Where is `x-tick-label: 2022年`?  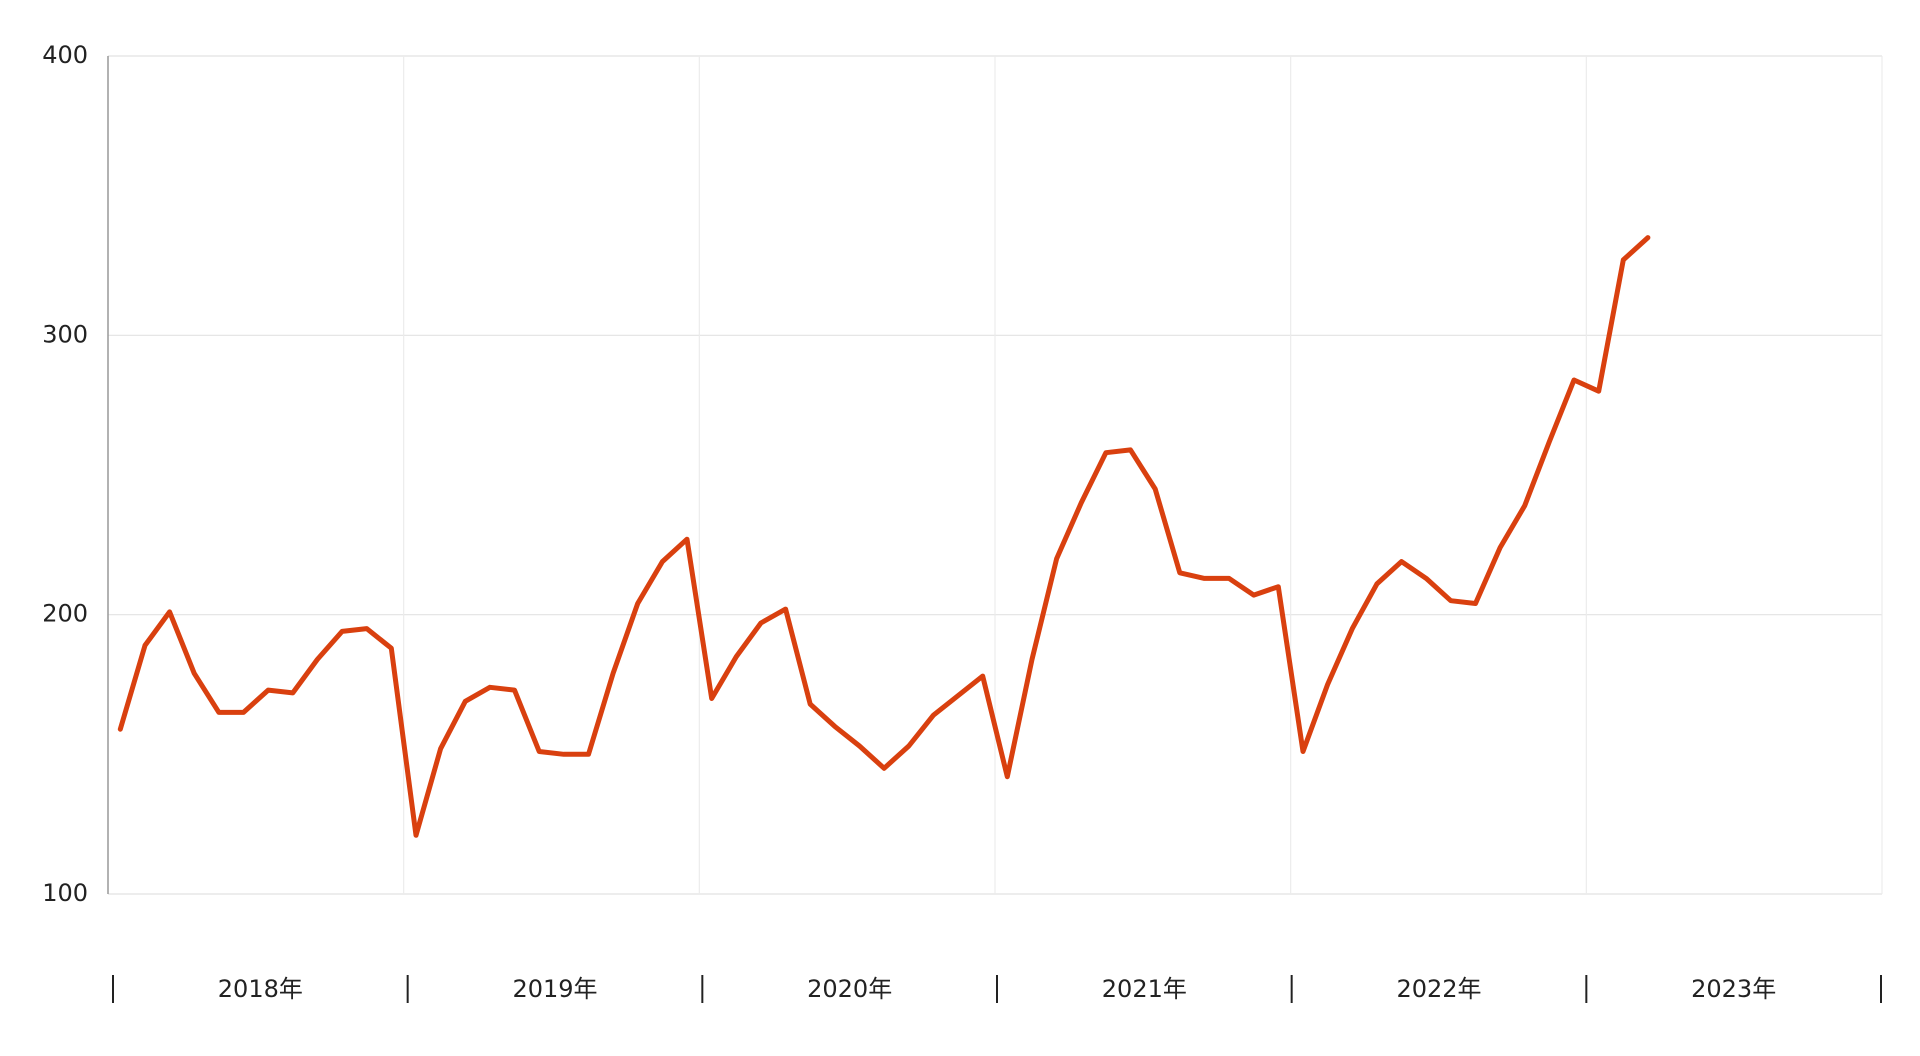
x-tick-label: 2022年 is located at coordinates (1438, 989).